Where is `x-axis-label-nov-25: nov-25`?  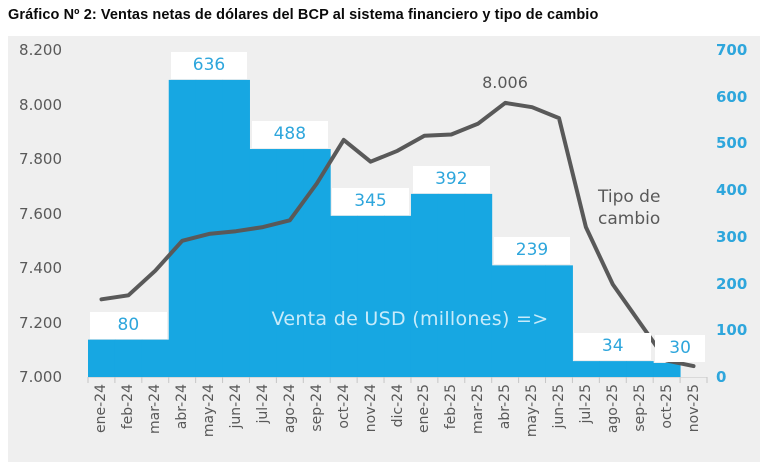
x-axis-label-nov-25: nov-25 is located at coordinates (693, 408).